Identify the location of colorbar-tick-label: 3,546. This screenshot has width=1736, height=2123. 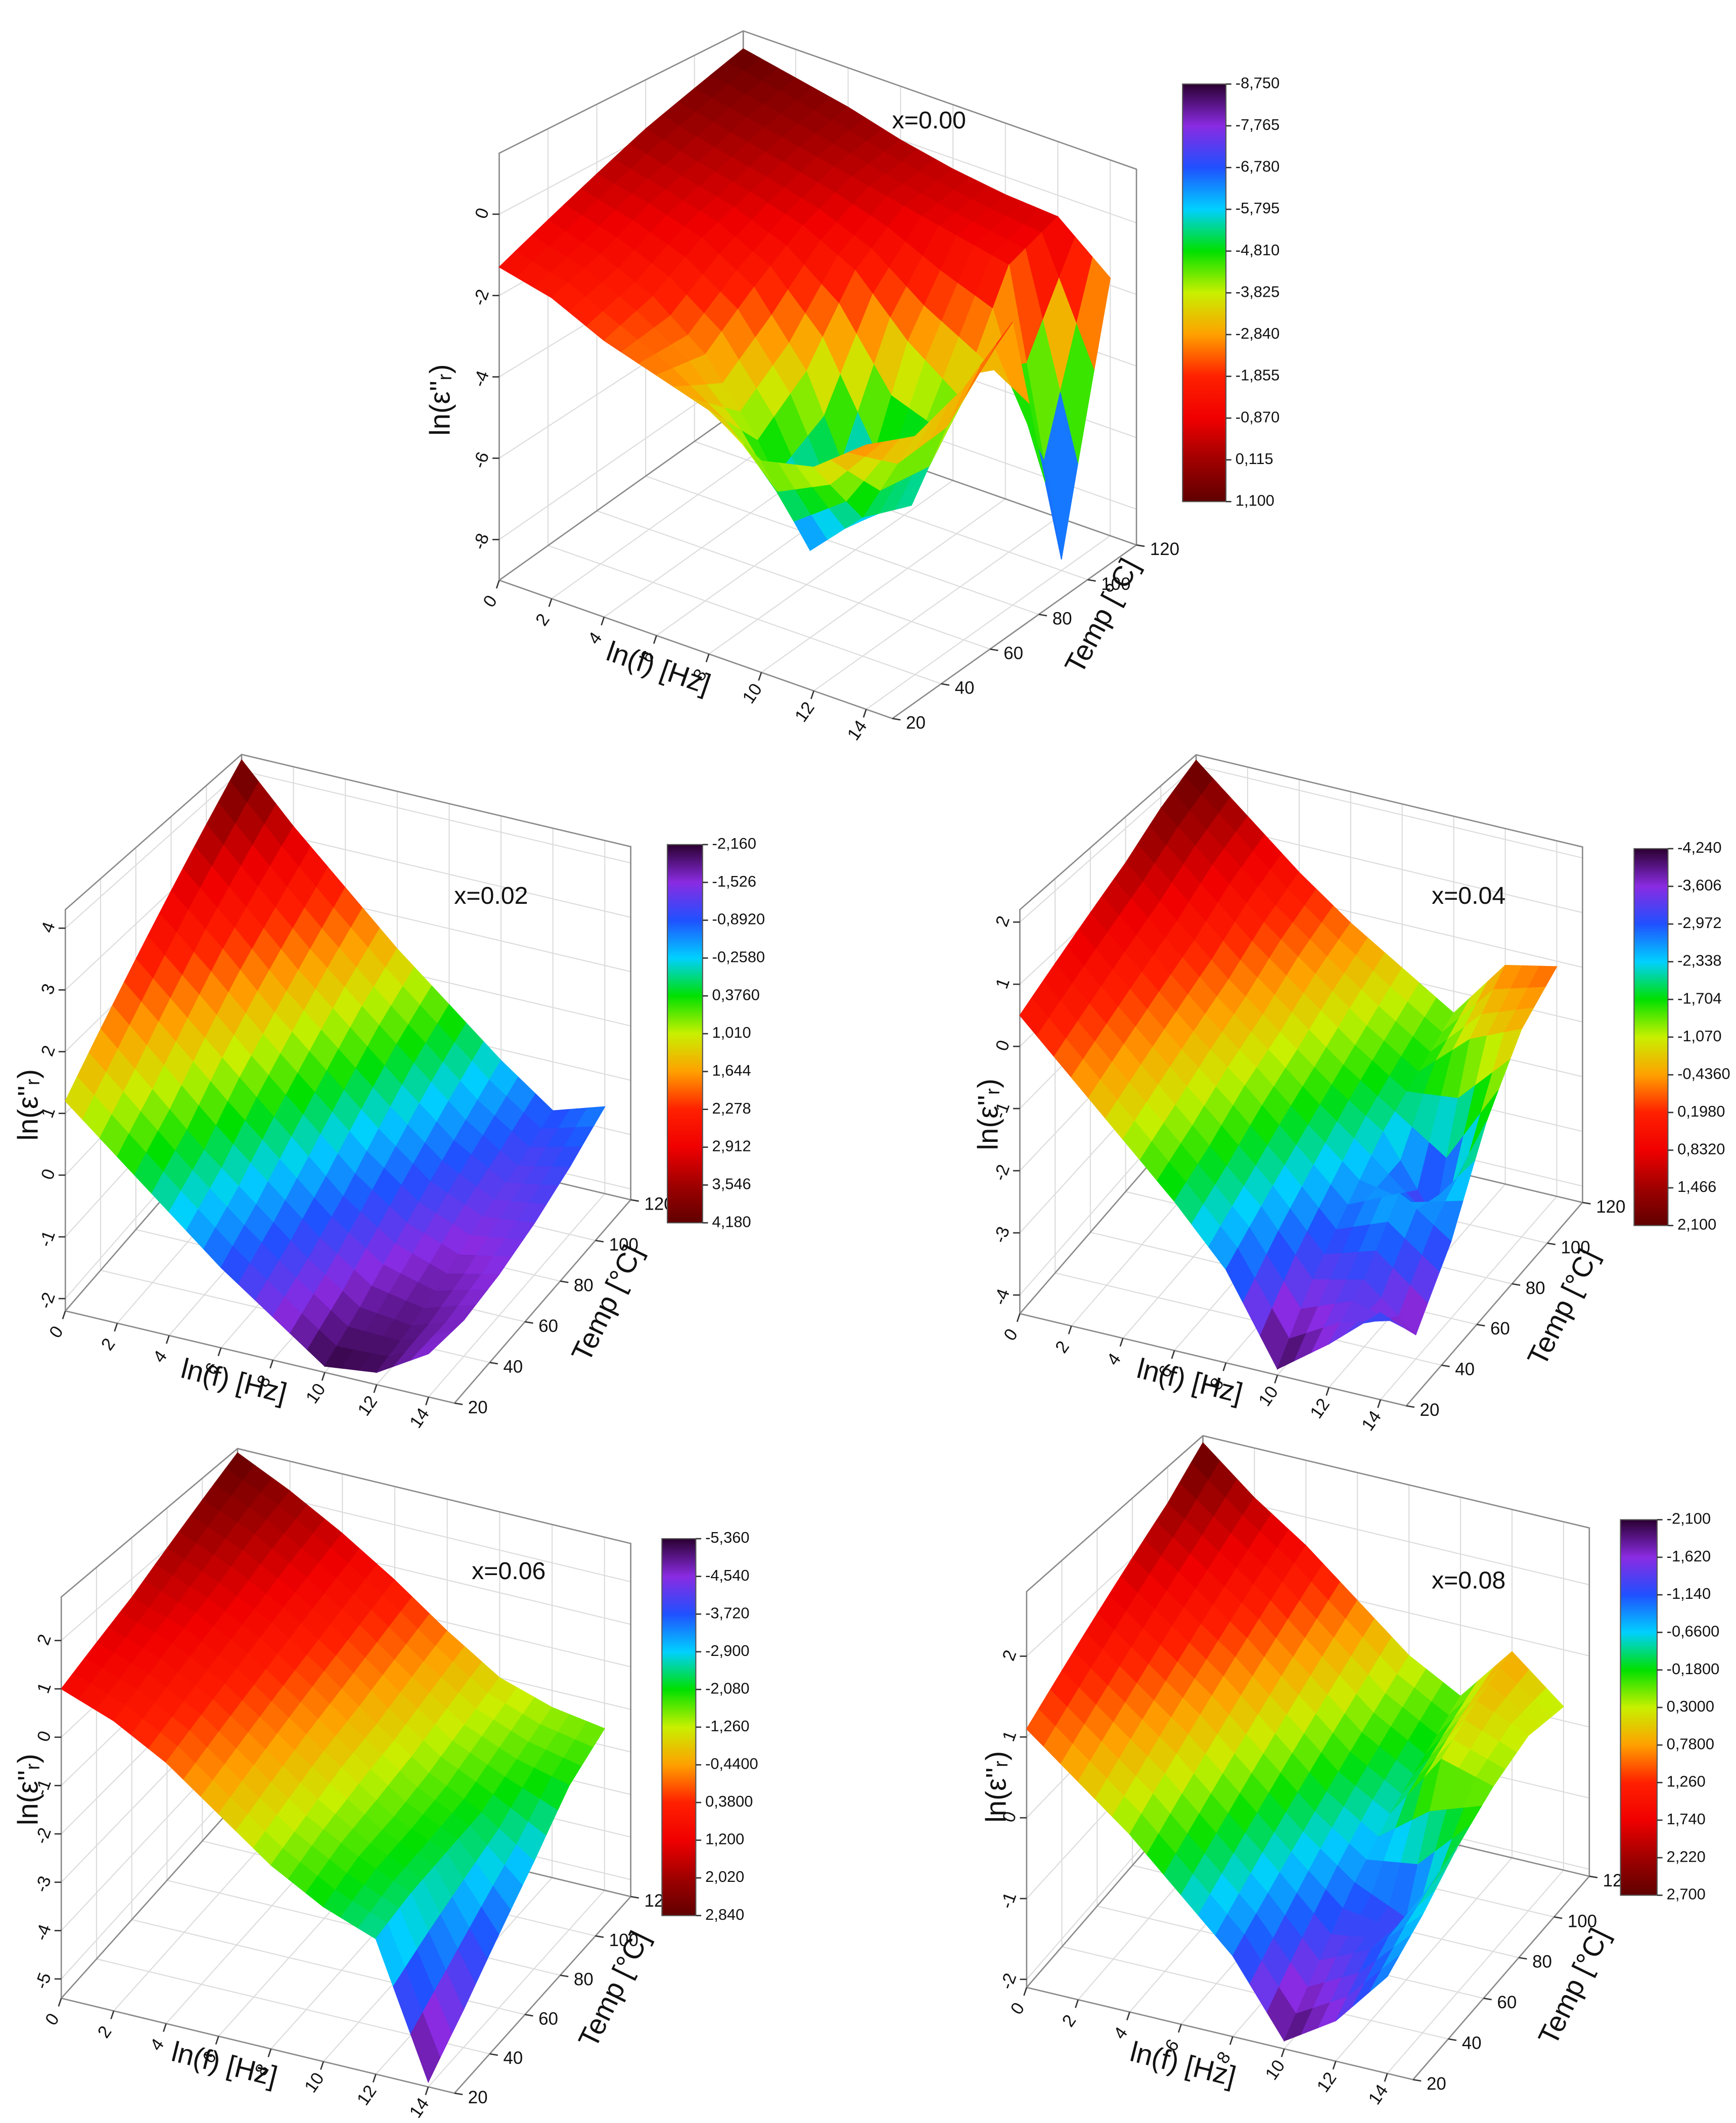
(731, 1184).